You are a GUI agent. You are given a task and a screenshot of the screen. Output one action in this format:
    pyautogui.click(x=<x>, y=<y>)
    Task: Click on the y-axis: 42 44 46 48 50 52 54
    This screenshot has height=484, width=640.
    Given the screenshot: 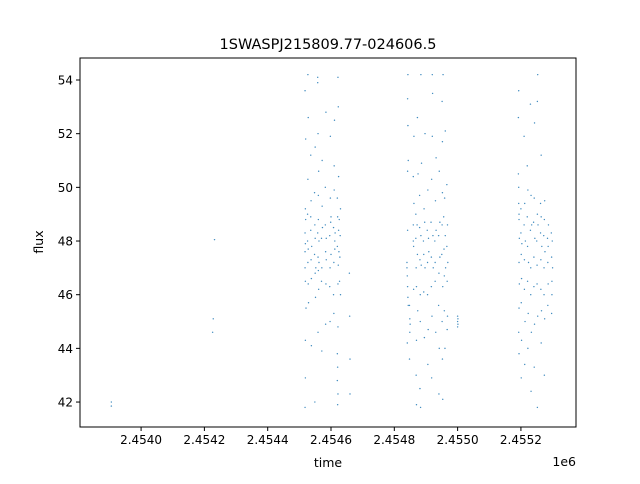 What is the action you would take?
    pyautogui.click(x=69, y=242)
    